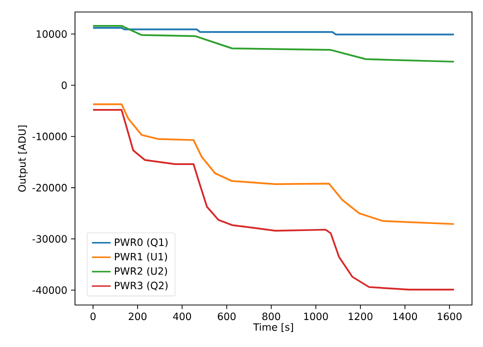 Image resolution: width=483 pixels, height=347 pixels. What do you see at coordinates (271, 316) in the screenshot?
I see `x-tick-label: 800` at bounding box center [271, 316].